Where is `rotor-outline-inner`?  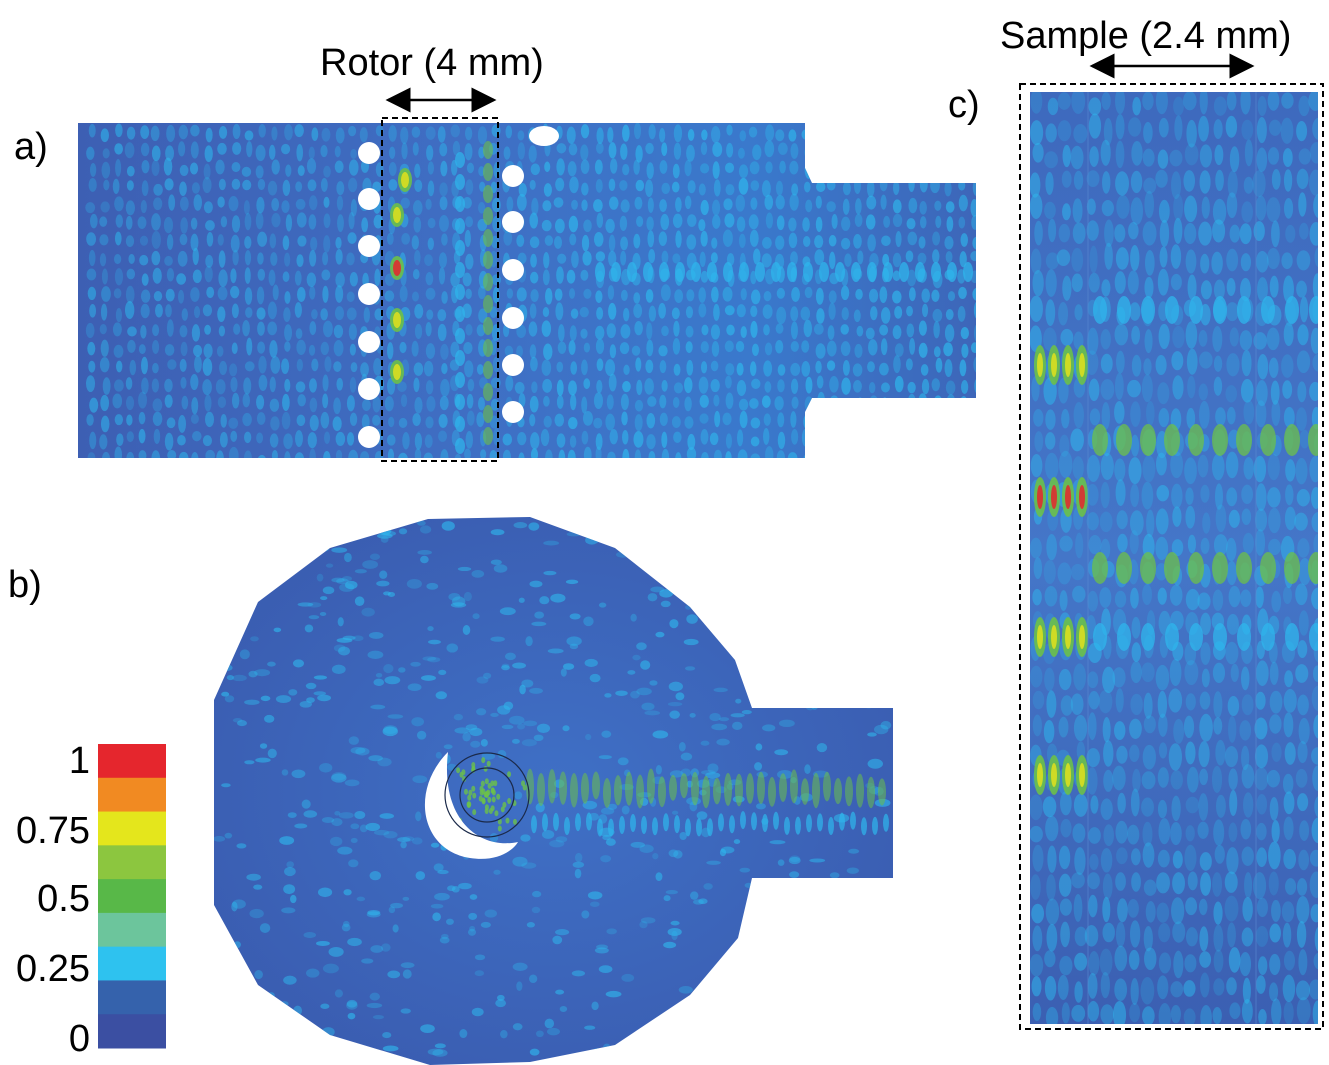
rotor-outline-inner is located at coordinates (487, 795).